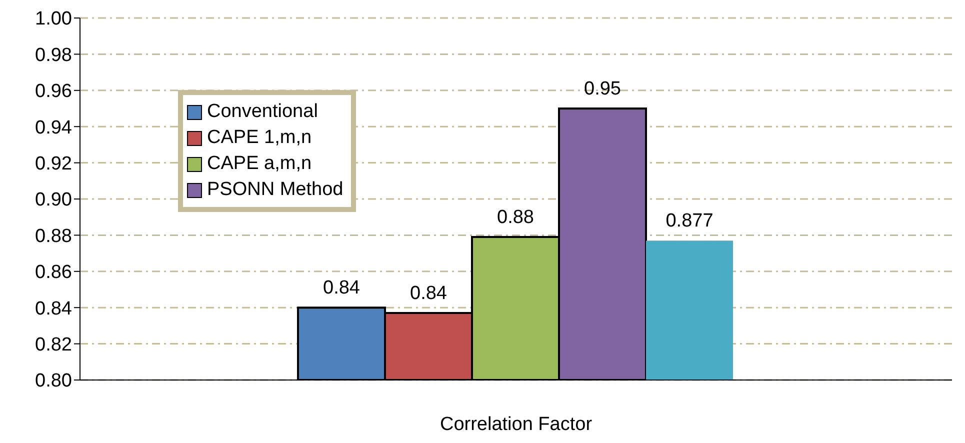 This screenshot has width=965, height=443. Describe the element at coordinates (53, 273) in the screenshot. I see `y-tick-label: 0.86` at that location.